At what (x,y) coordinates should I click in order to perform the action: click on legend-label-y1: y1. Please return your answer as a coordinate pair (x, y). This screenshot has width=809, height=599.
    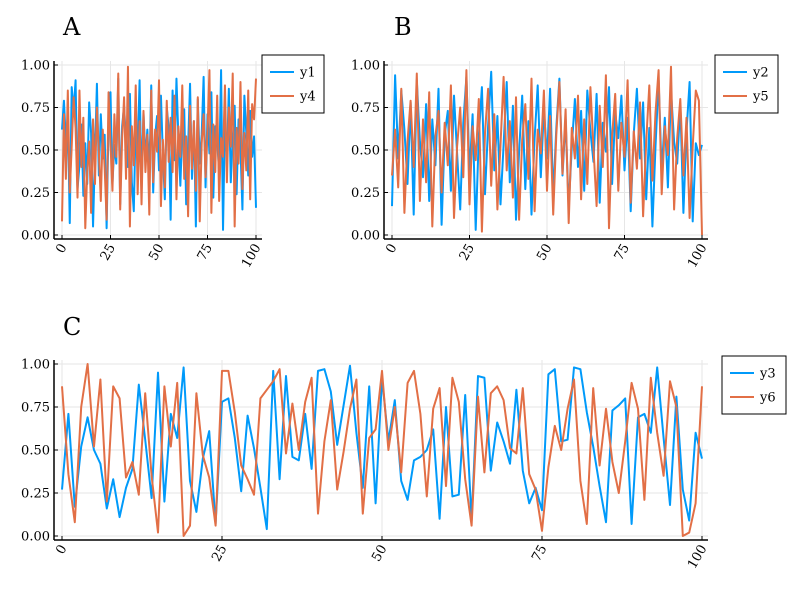
    Looking at the image, I should click on (307, 73).